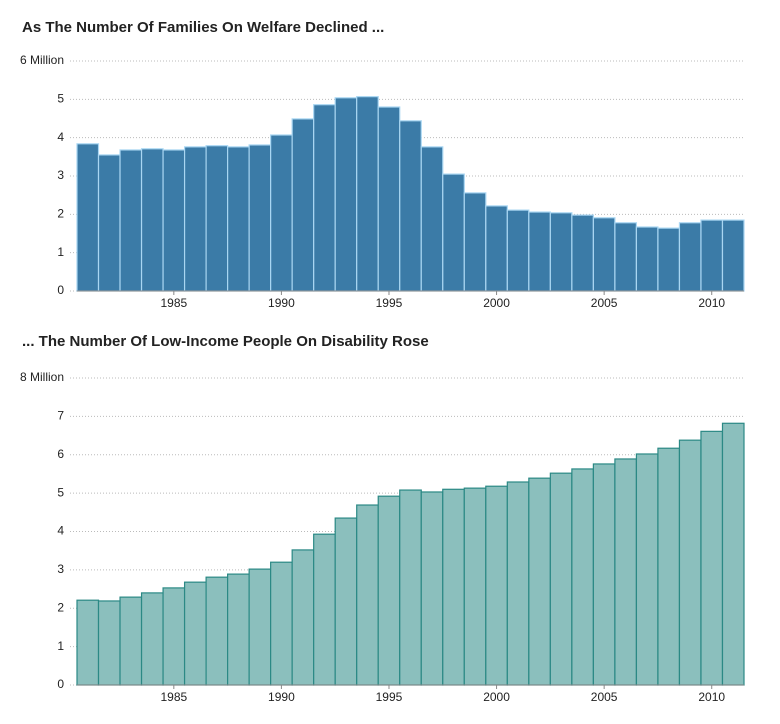  I want to click on y-tick-label: 6, so click(60, 454).